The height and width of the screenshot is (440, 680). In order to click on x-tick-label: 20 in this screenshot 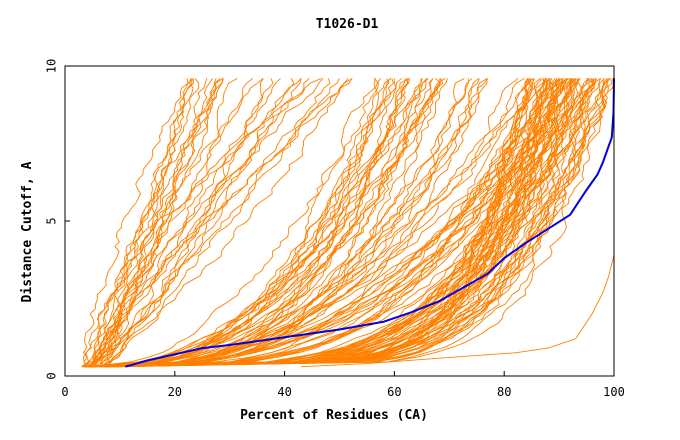, I will do `click(175, 392)`.